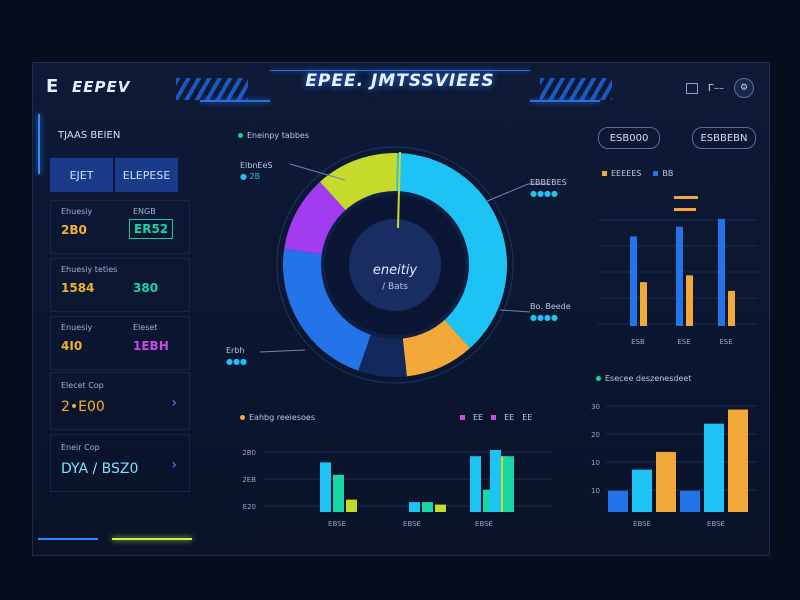  I want to click on header-line-top, so click(400, 70).